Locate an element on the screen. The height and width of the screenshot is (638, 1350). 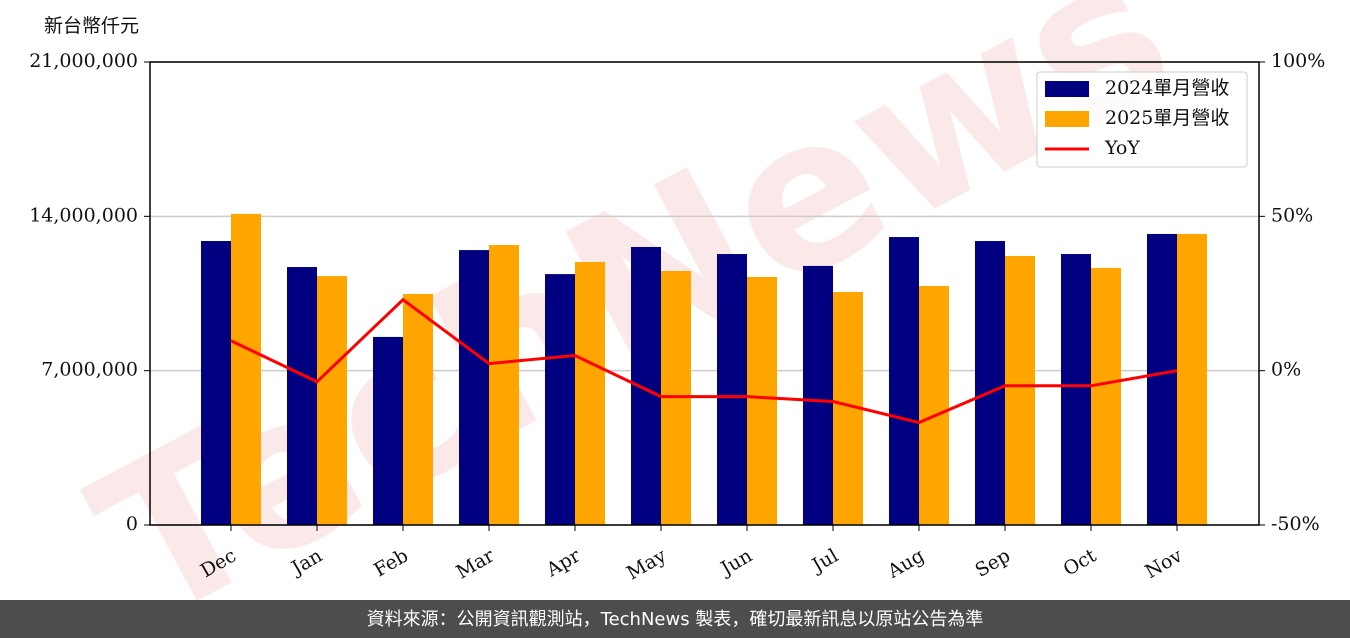
legend-label: 2024單月營收 is located at coordinates (1167, 88).